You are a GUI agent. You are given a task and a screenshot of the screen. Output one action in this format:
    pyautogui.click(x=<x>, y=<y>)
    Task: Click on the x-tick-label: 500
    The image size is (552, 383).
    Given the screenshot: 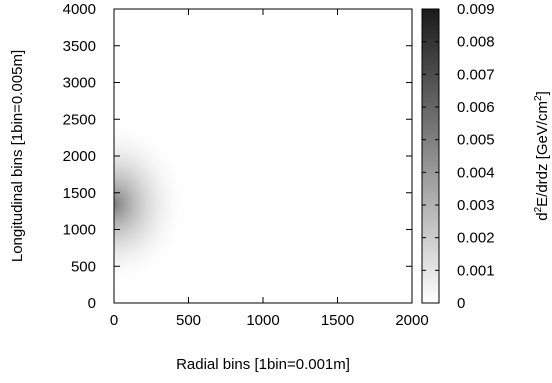 What is the action you would take?
    pyautogui.click(x=188, y=320)
    